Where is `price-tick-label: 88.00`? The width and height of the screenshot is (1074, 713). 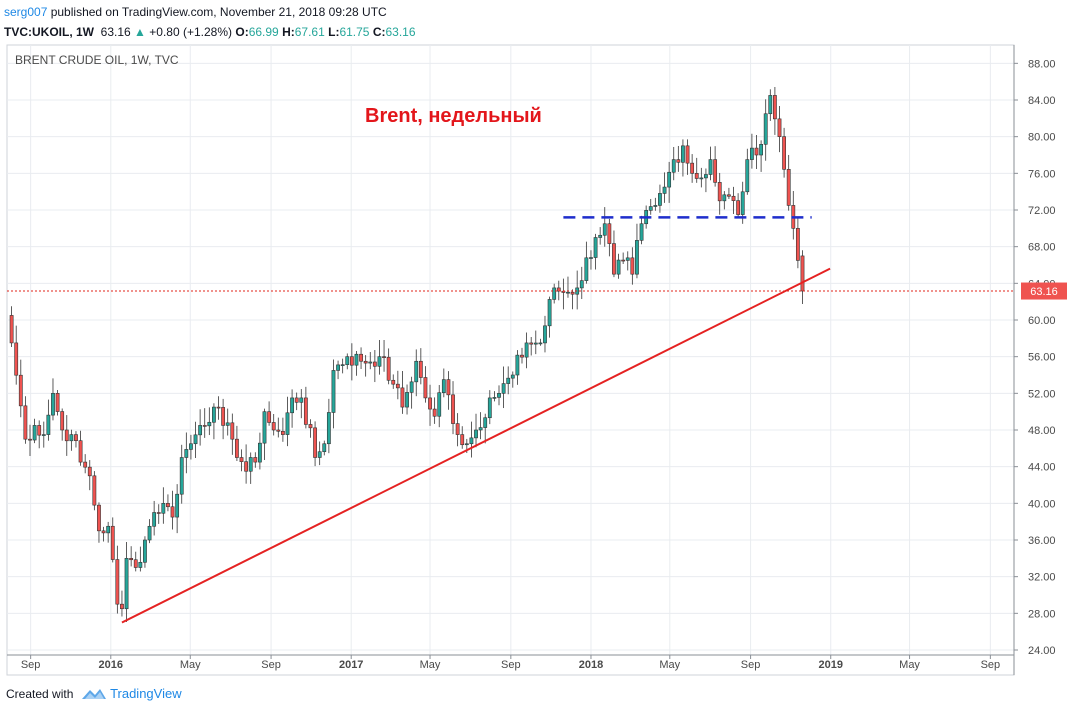
price-tick-label: 88.00 is located at coordinates (1042, 64).